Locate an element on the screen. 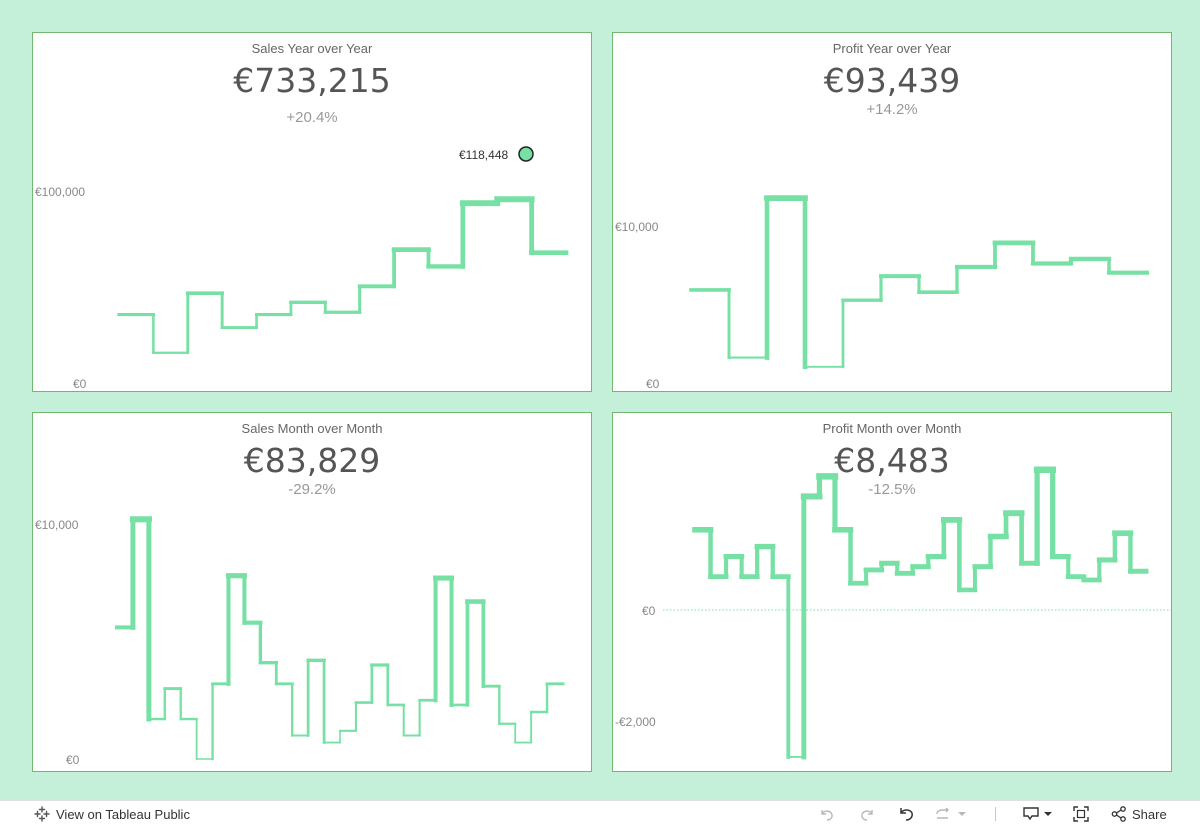 This screenshot has height=827, width=1200. kpi-change: -12.5% is located at coordinates (892, 489).